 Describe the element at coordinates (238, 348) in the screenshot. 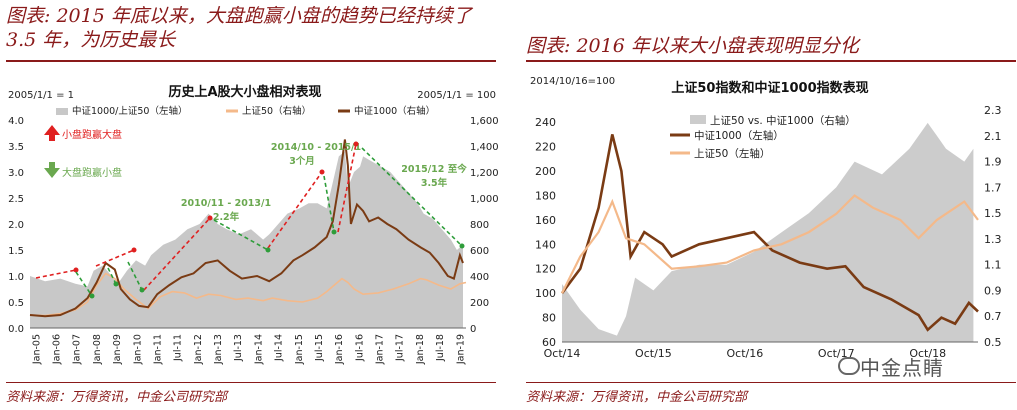

I see `left-x-tick: Jul-13` at that location.